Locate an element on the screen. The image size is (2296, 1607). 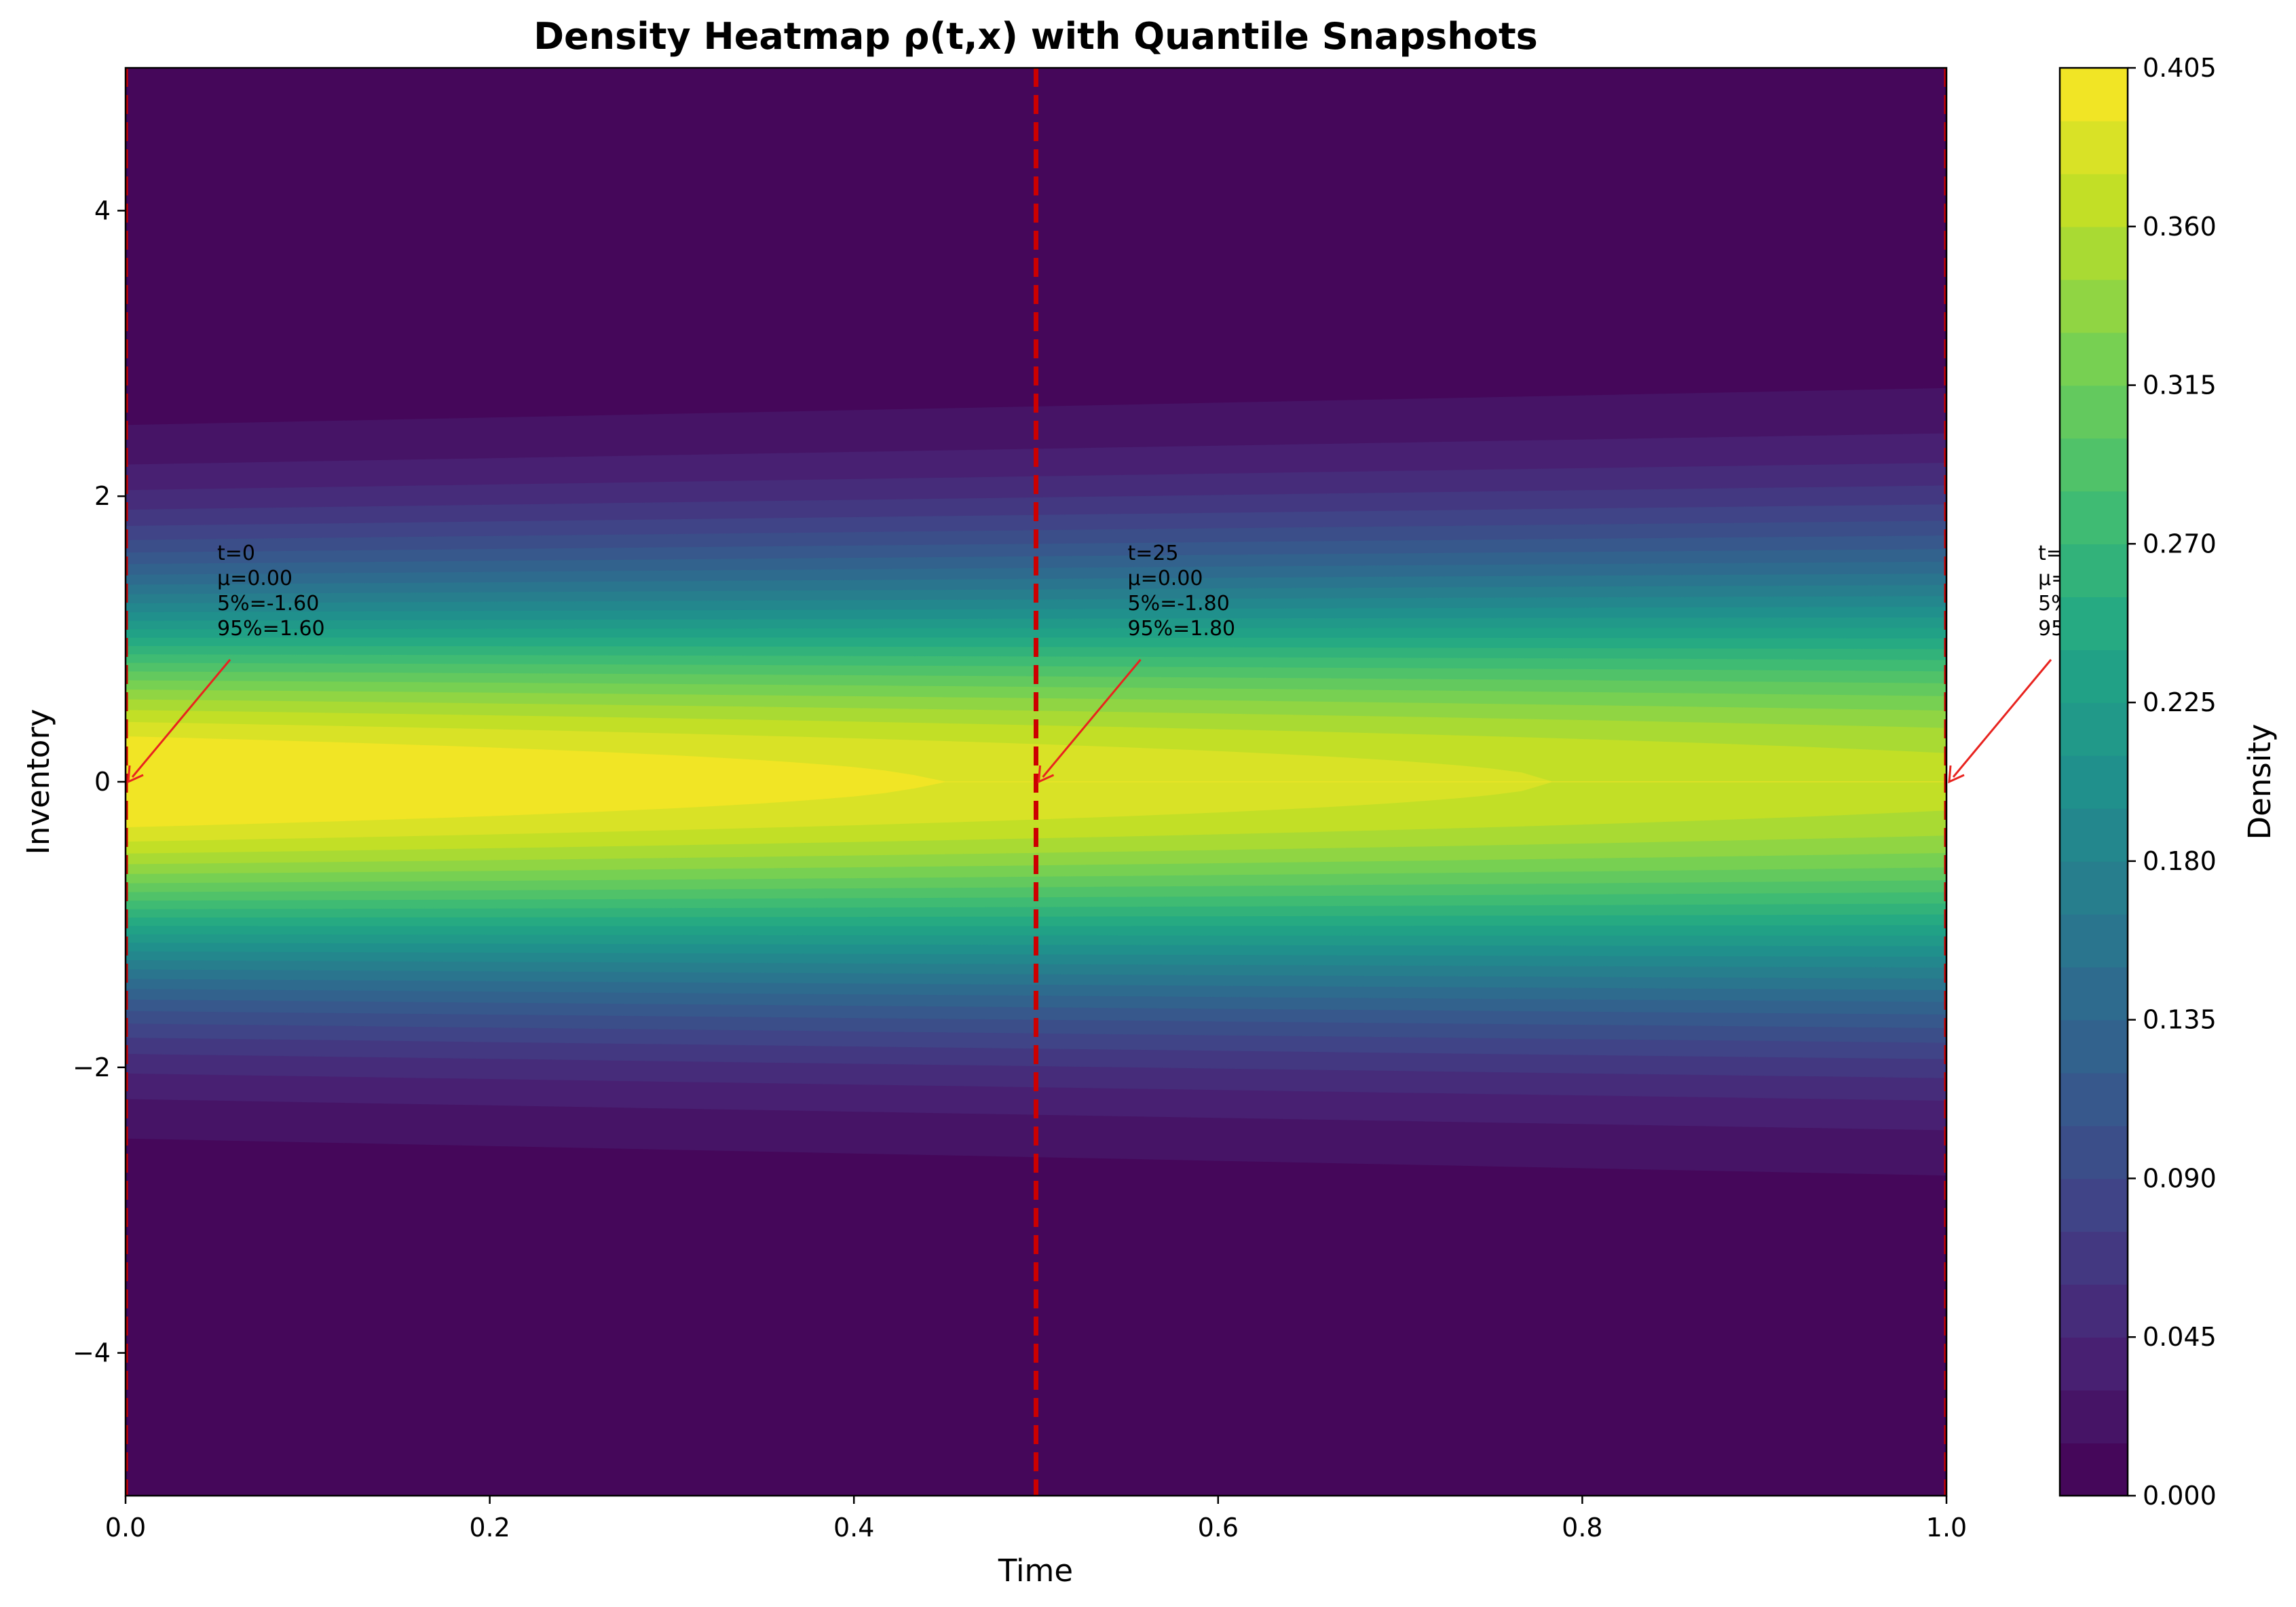
x-tick-label: 0.6 is located at coordinates (1218, 1528).